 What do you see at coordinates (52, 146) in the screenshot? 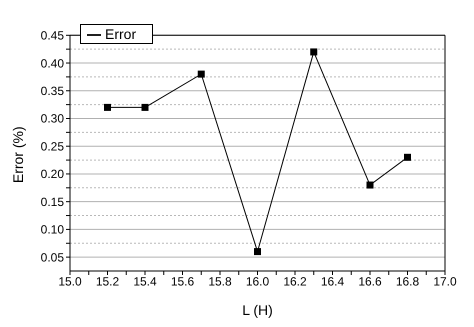
I see `y-tick-label: 0.25` at bounding box center [52, 146].